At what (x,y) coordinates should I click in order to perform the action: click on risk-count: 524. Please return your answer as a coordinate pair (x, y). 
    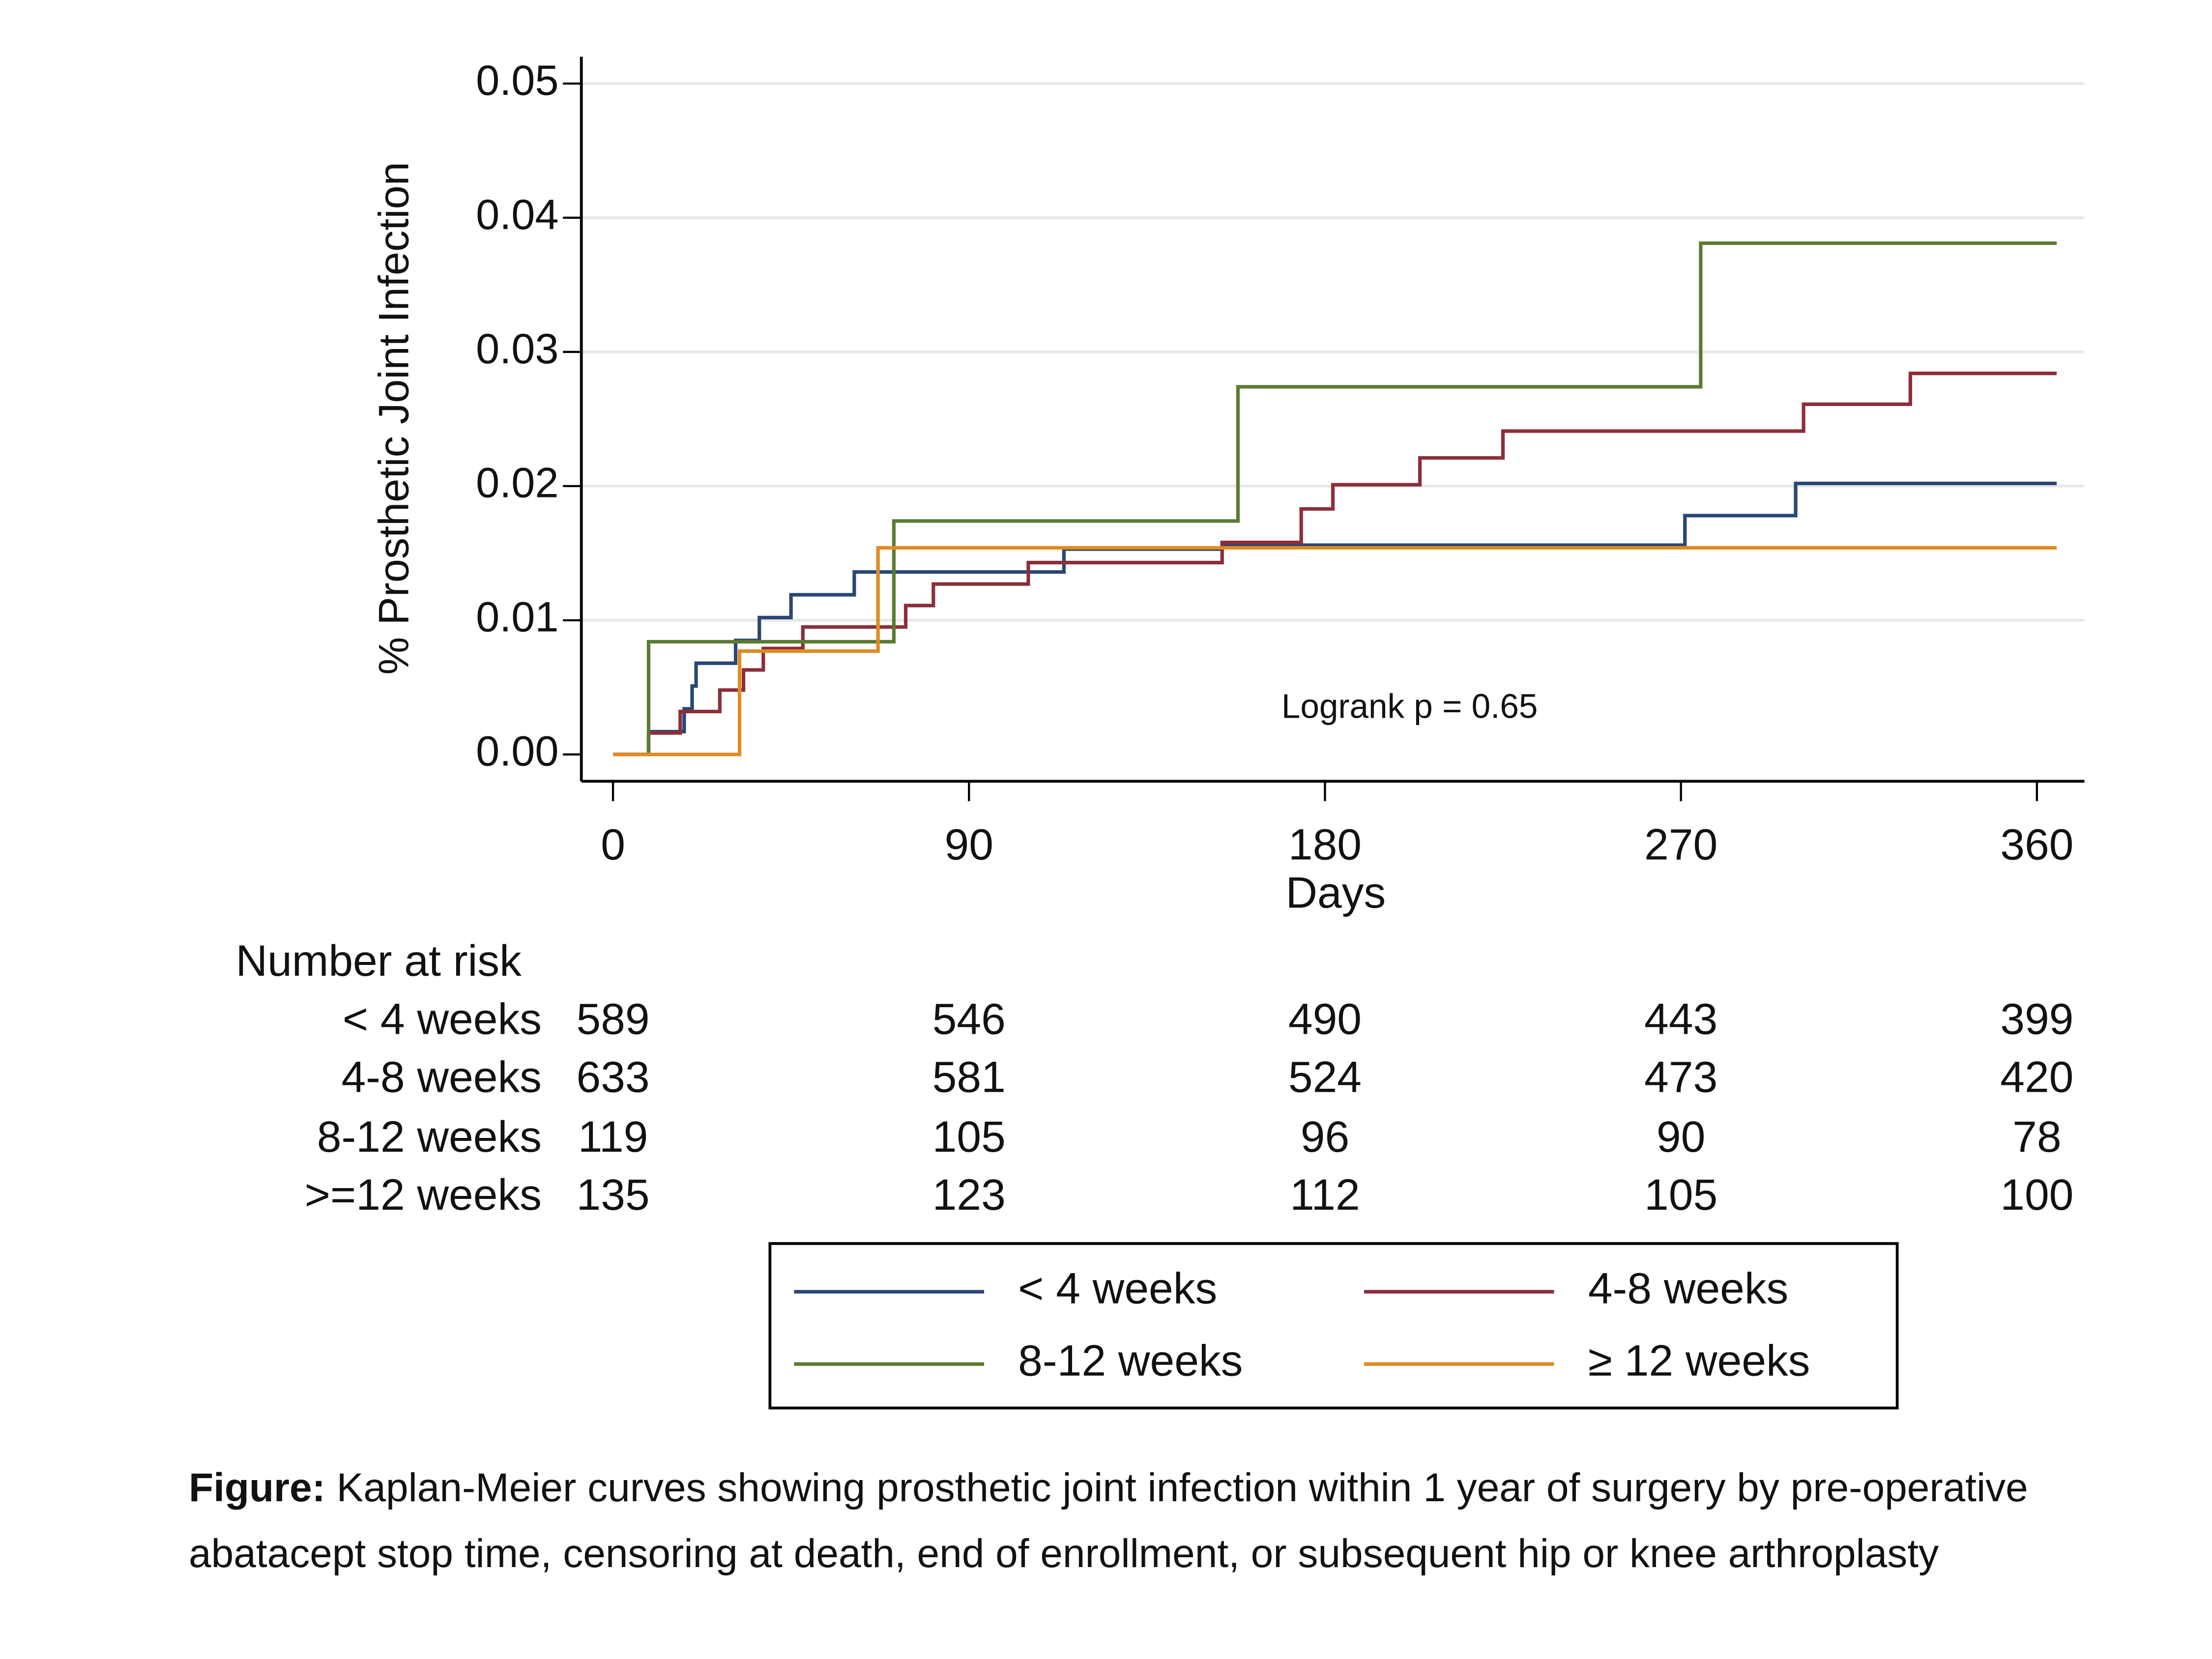
    Looking at the image, I should click on (1325, 1077).